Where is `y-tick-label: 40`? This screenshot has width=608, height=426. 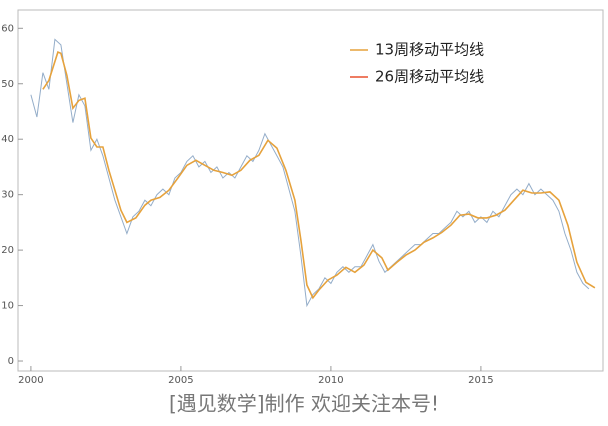
y-tick-label: 40 is located at coordinates (7, 139).